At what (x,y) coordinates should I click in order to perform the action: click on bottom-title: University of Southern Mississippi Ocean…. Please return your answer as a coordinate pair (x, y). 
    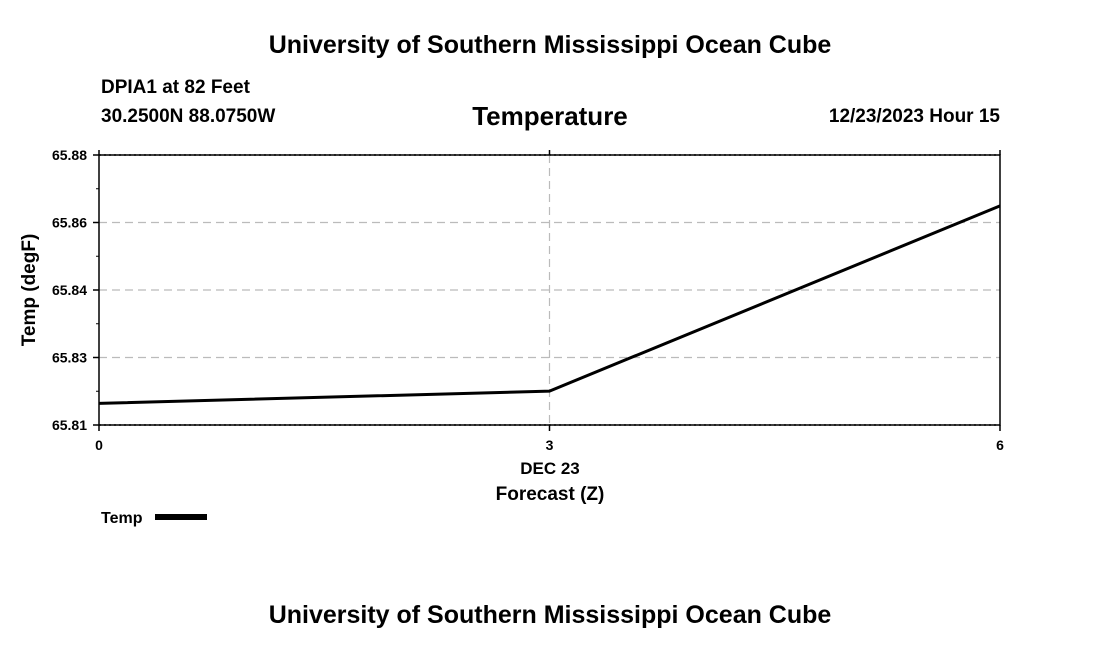
    Looking at the image, I should click on (550, 615).